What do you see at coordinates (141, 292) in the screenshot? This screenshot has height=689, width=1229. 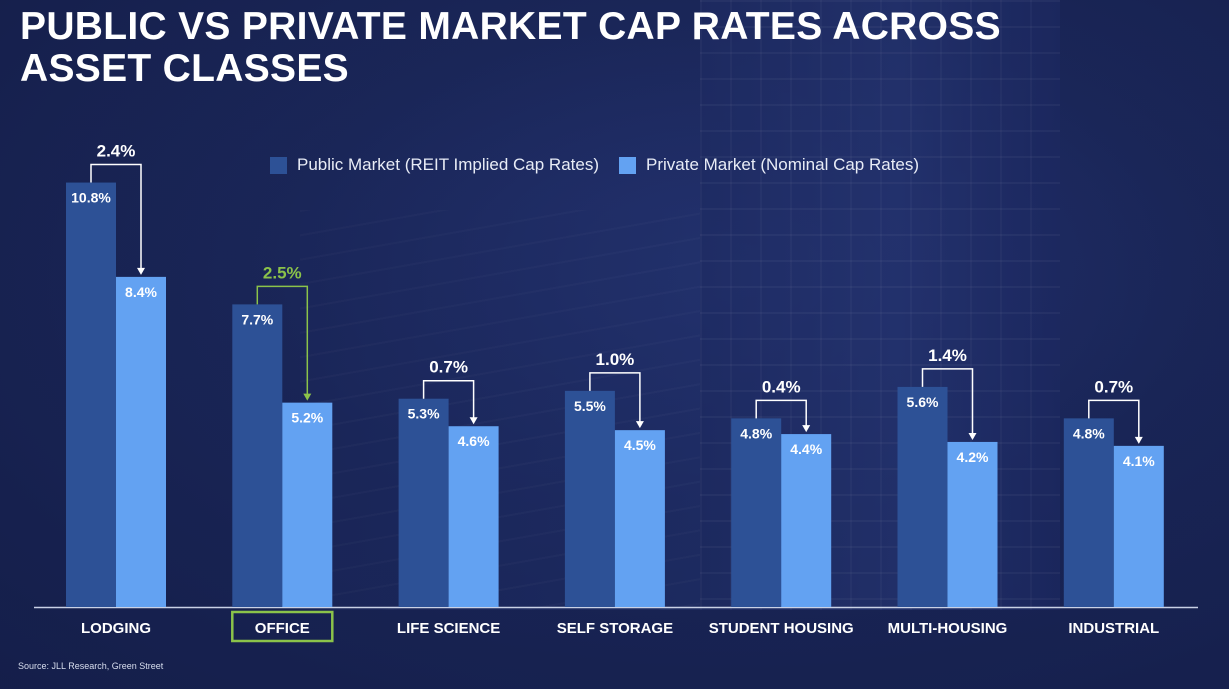 I see `data-label-private-0: 8.4%` at bounding box center [141, 292].